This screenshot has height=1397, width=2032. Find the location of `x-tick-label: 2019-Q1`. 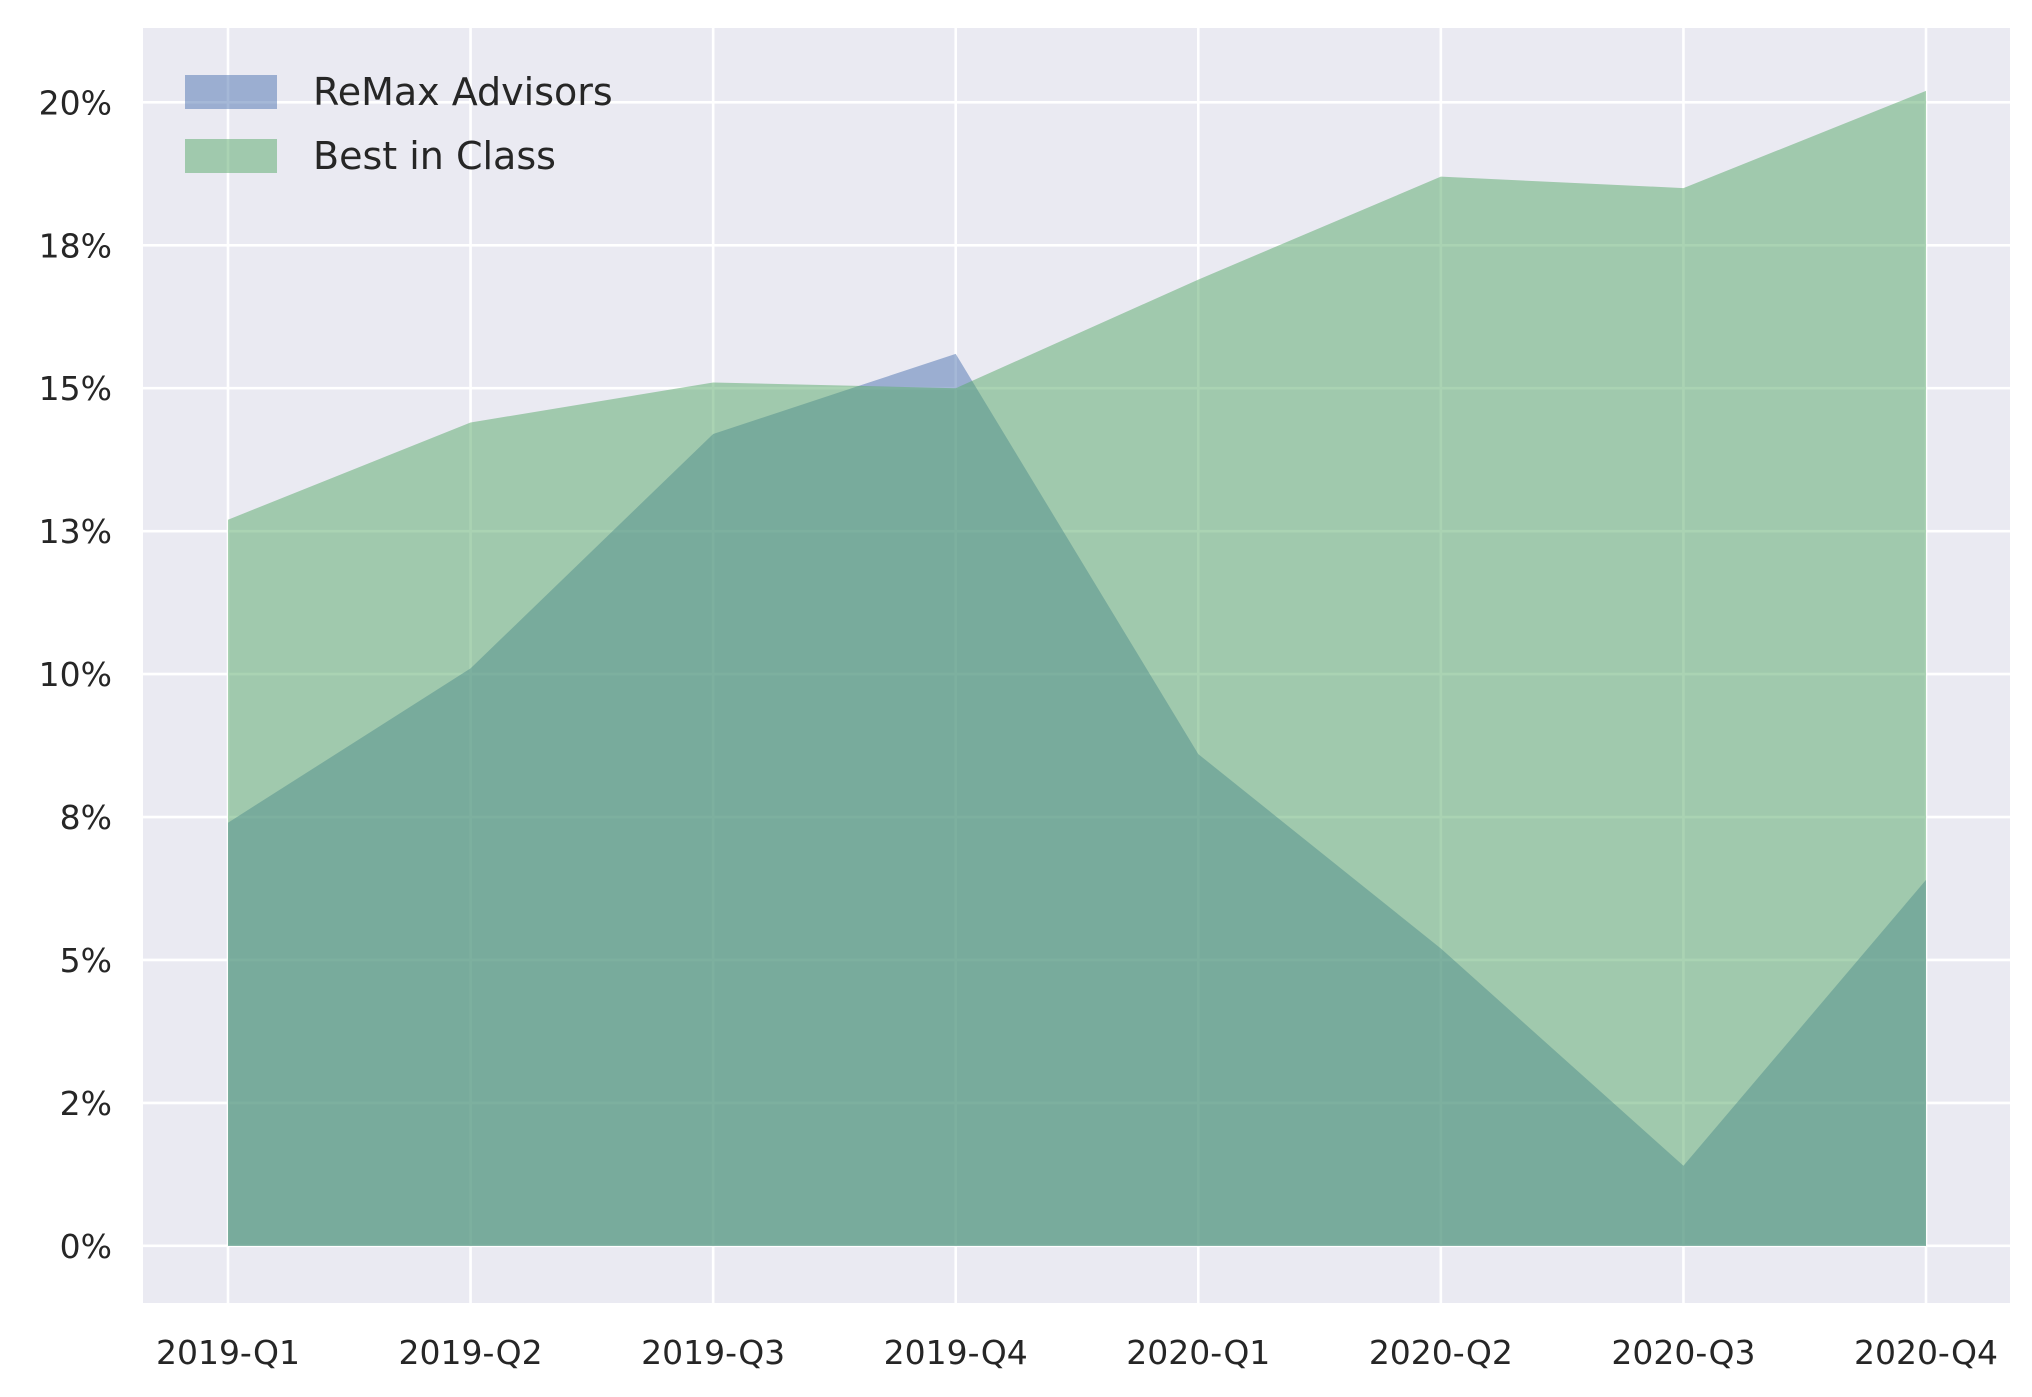

x-tick-label: 2019-Q1 is located at coordinates (228, 1352).